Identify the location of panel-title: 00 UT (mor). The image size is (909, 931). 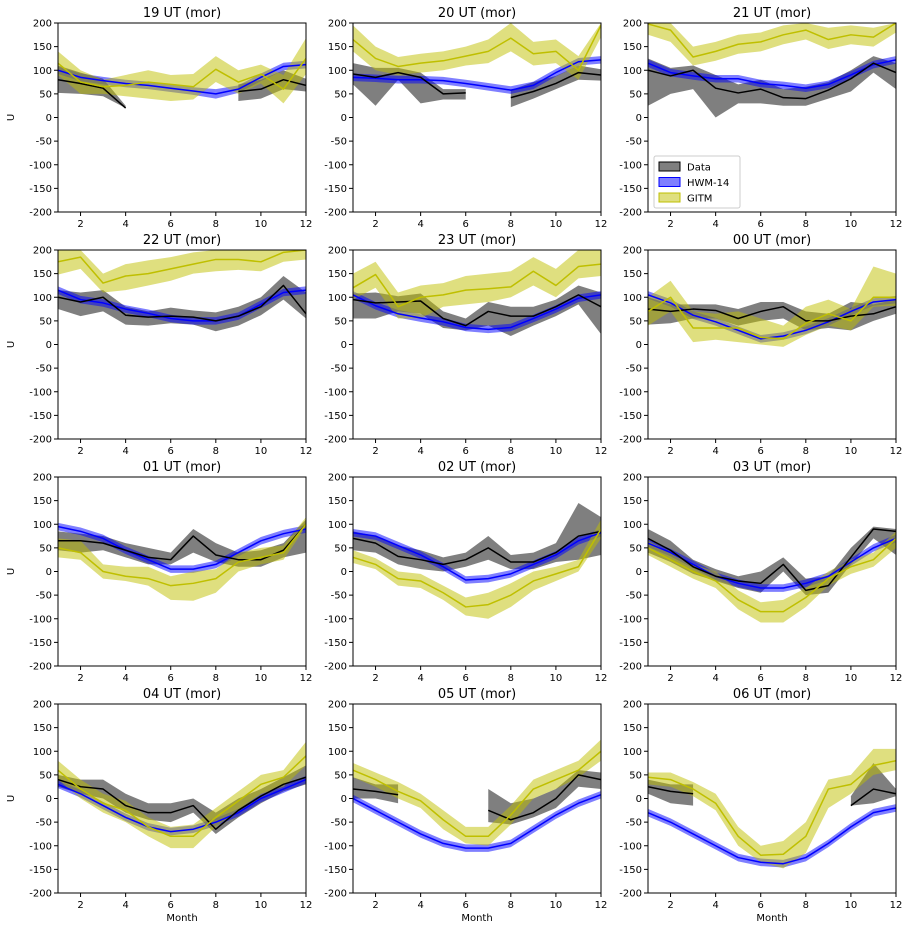
(772, 240).